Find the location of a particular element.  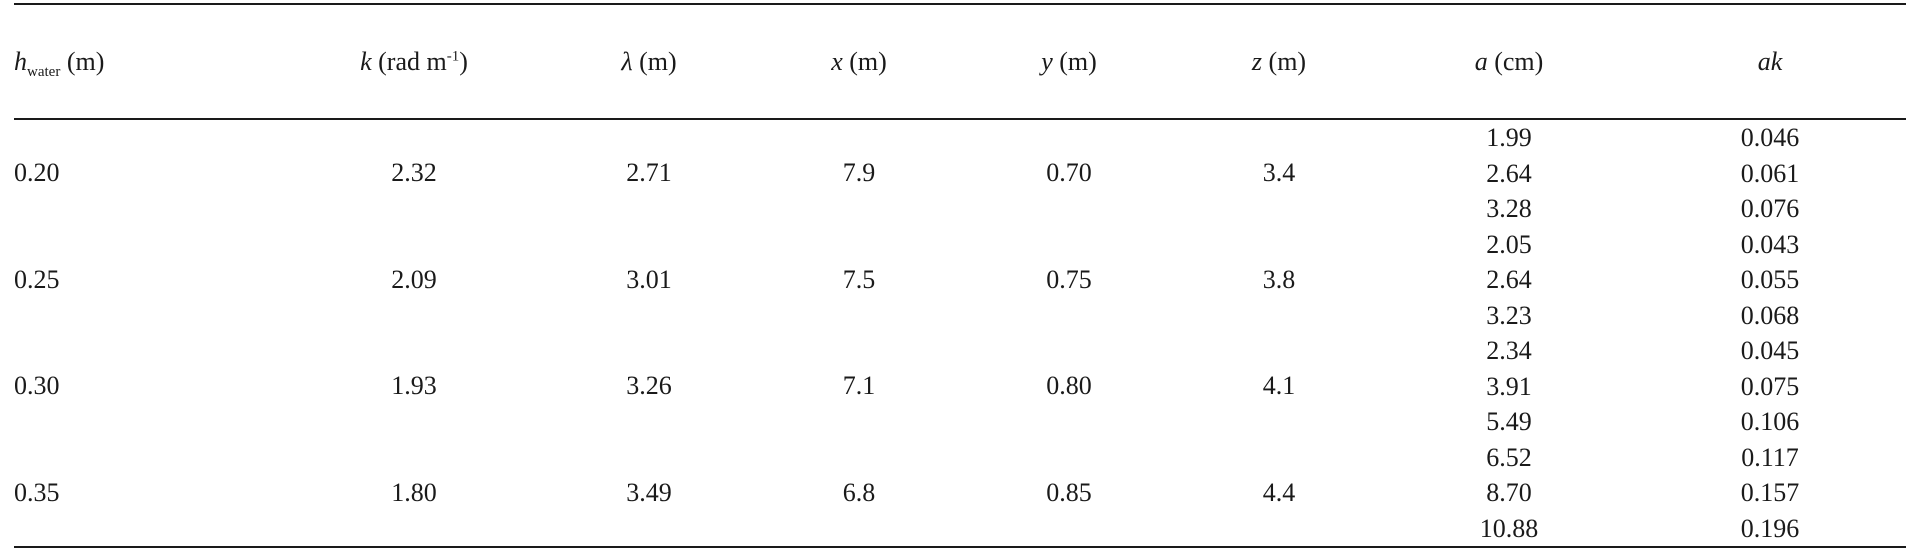

header-lambda: λ (m) is located at coordinates (649, 61).